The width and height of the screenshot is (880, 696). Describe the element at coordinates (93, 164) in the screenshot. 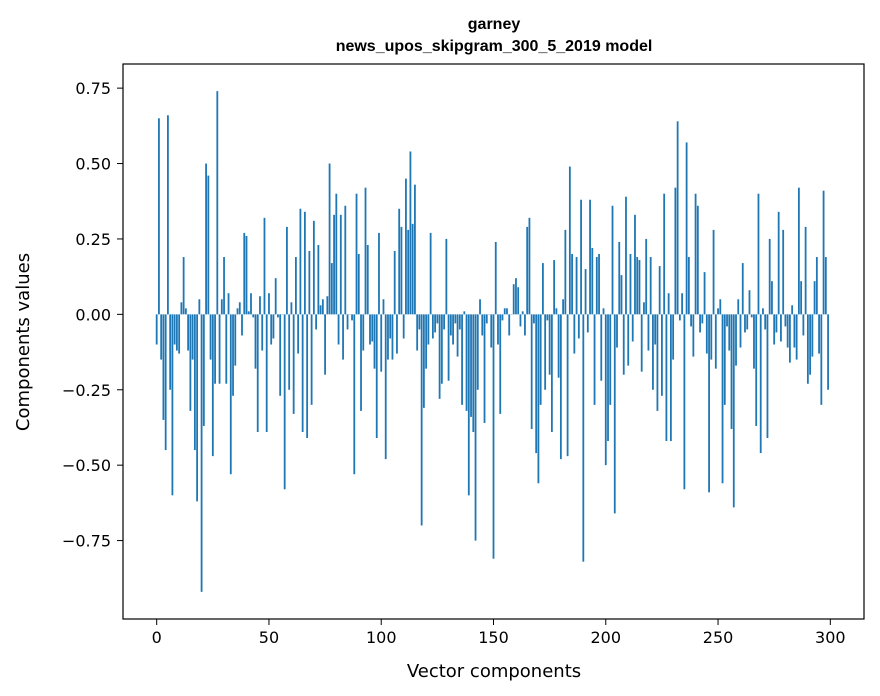

I see `y-tick-label: 0.50` at that location.